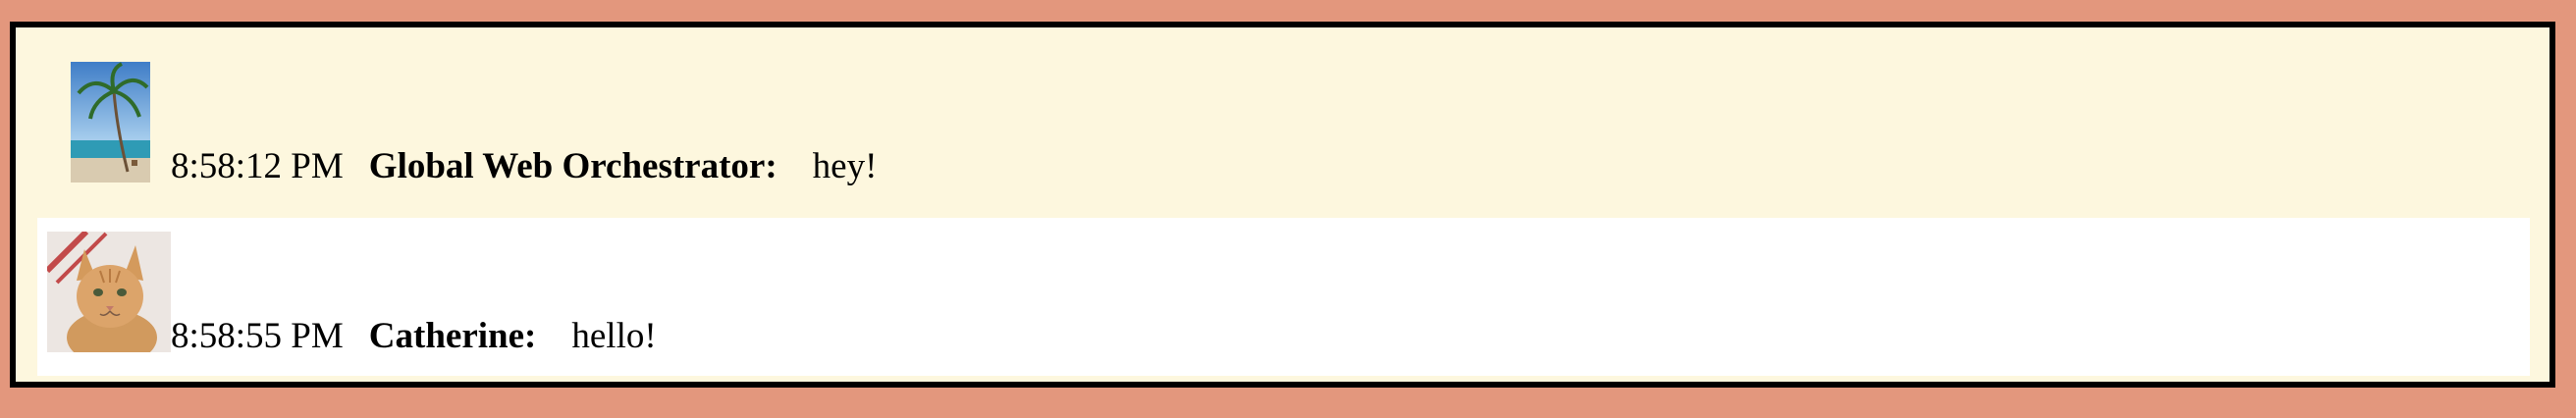  I want to click on message-time: 8:58:12 PM, so click(257, 166).